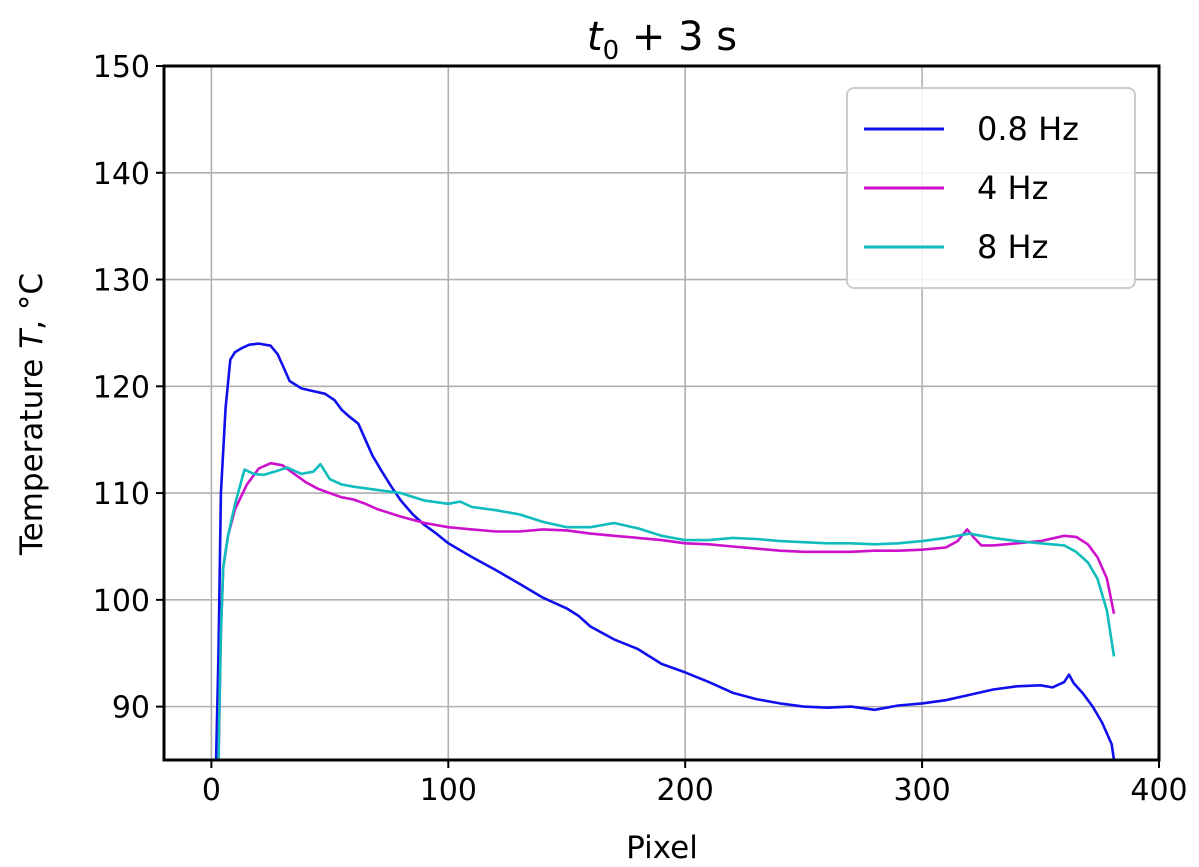 The image size is (1199, 867). I want to click on x-tick-label: 0, so click(211, 790).